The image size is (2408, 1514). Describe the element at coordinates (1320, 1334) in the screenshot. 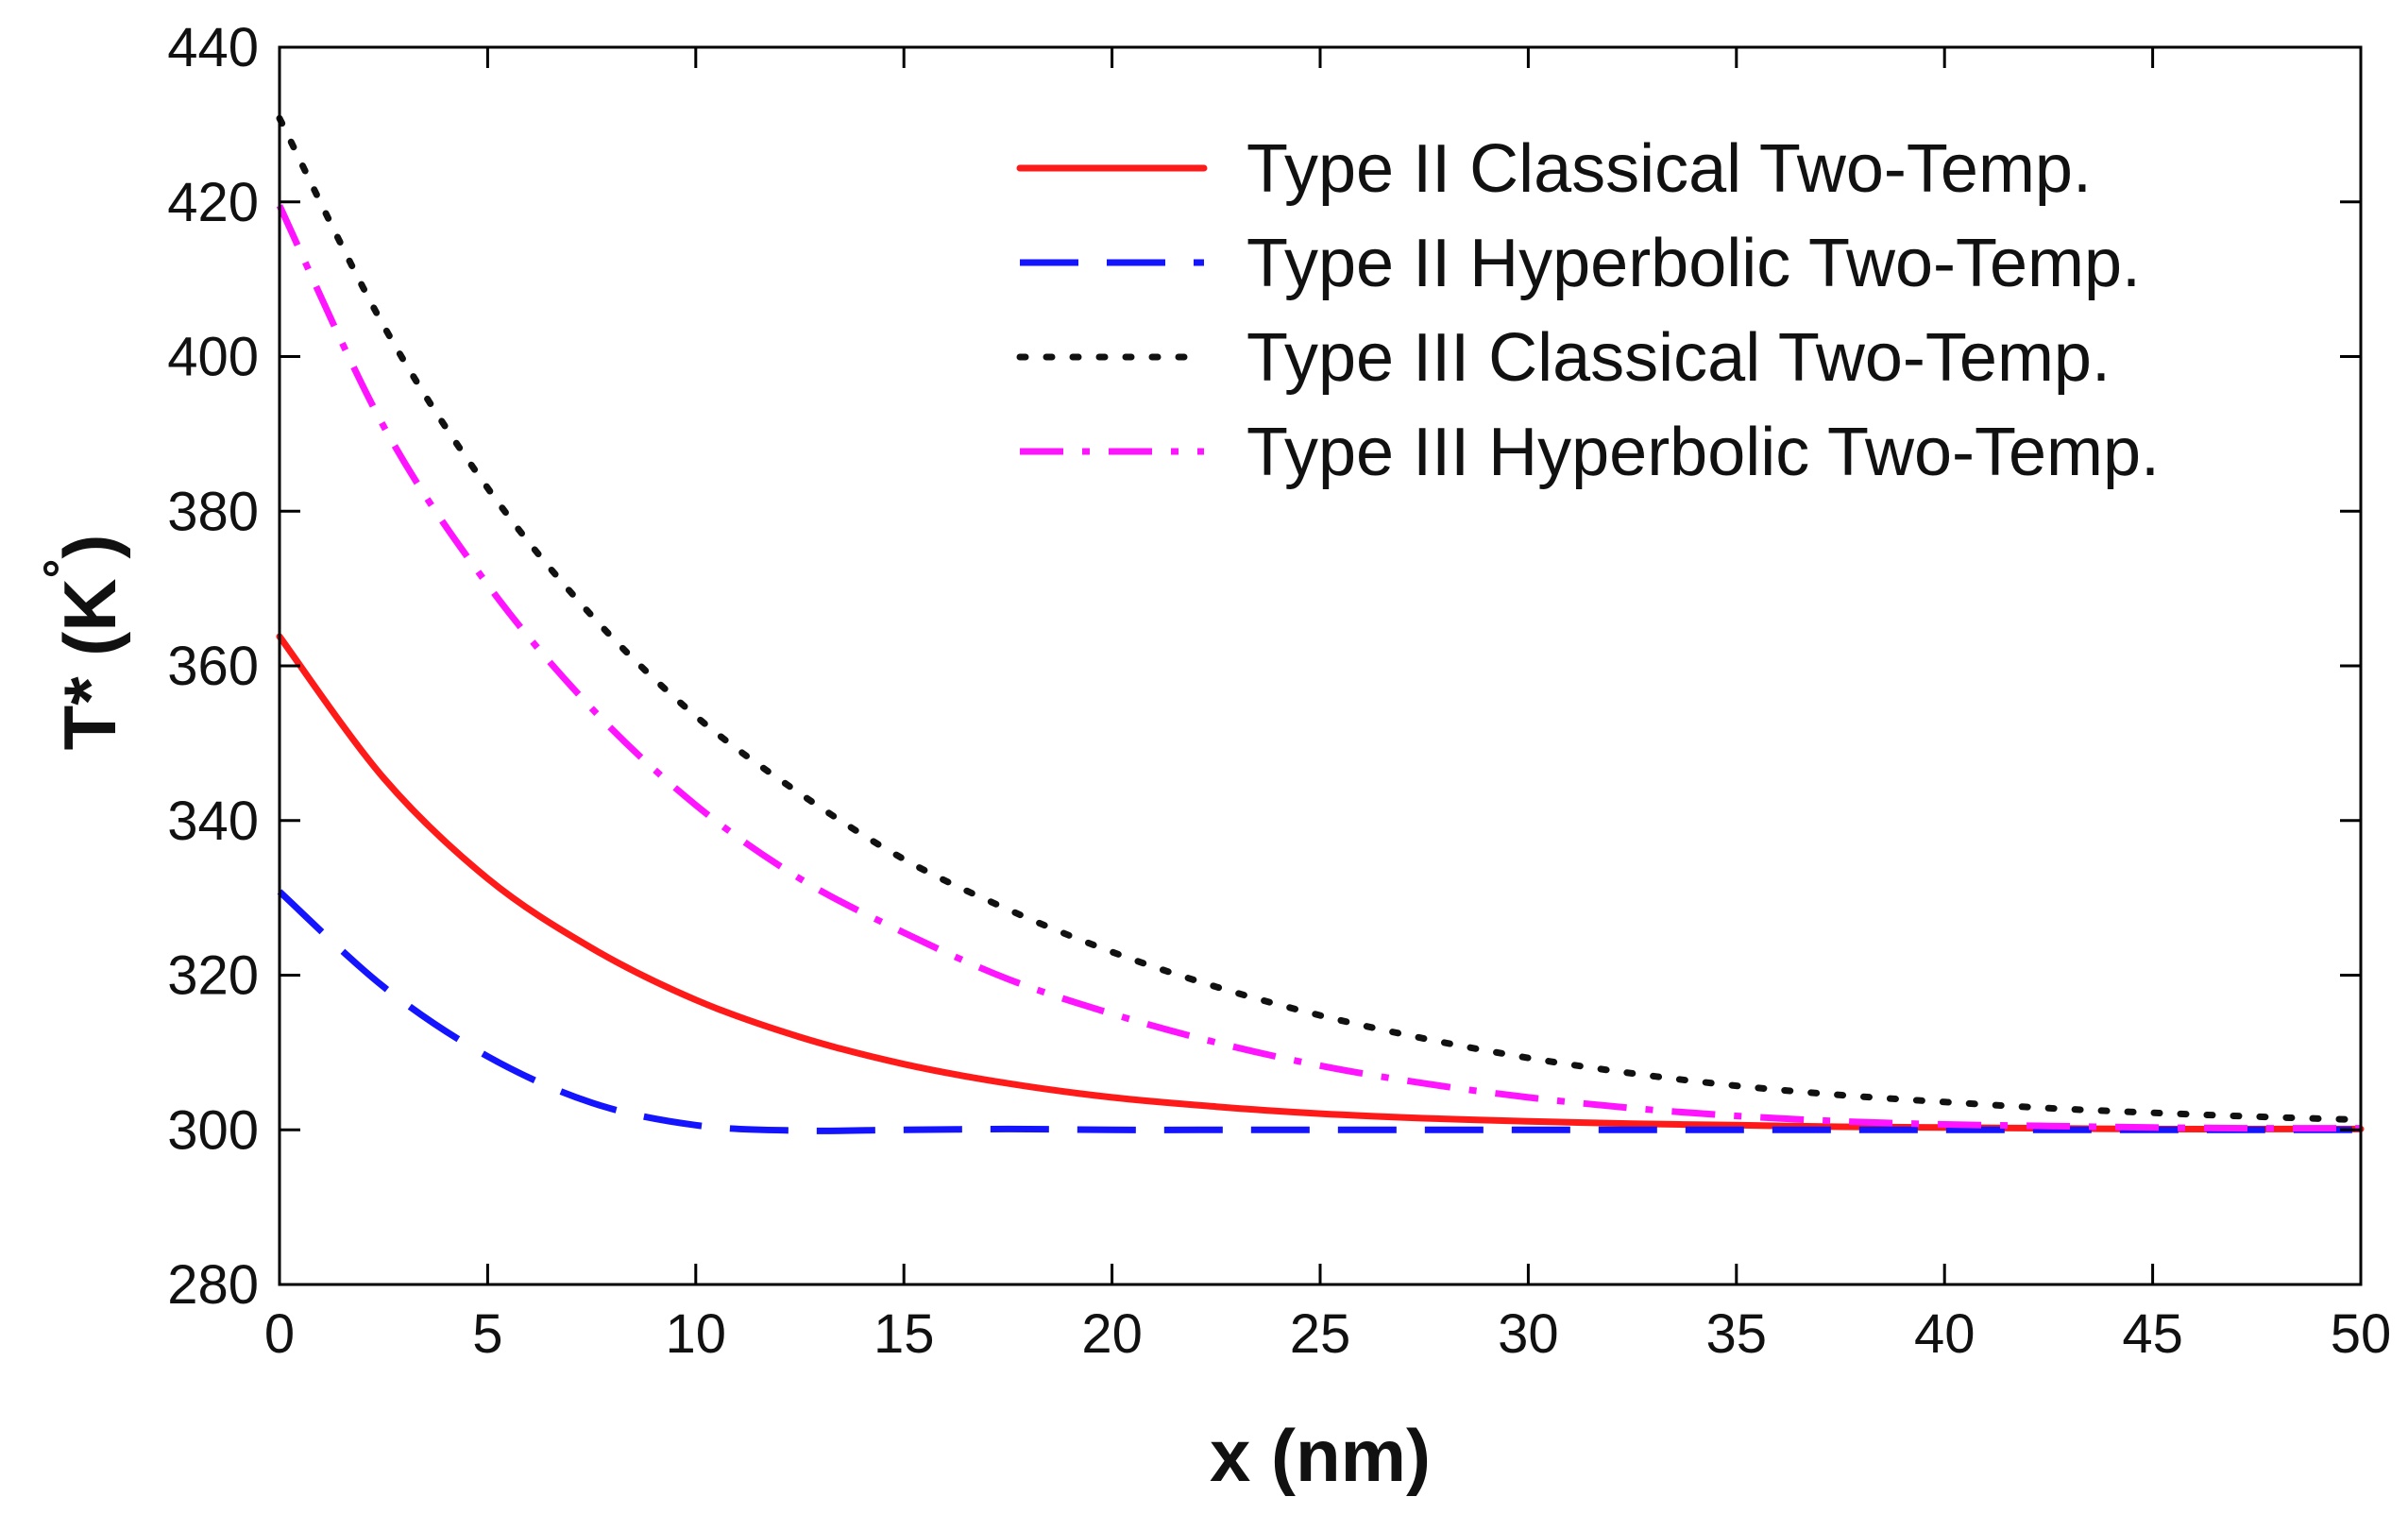

I see `x-tick-label: 25` at that location.